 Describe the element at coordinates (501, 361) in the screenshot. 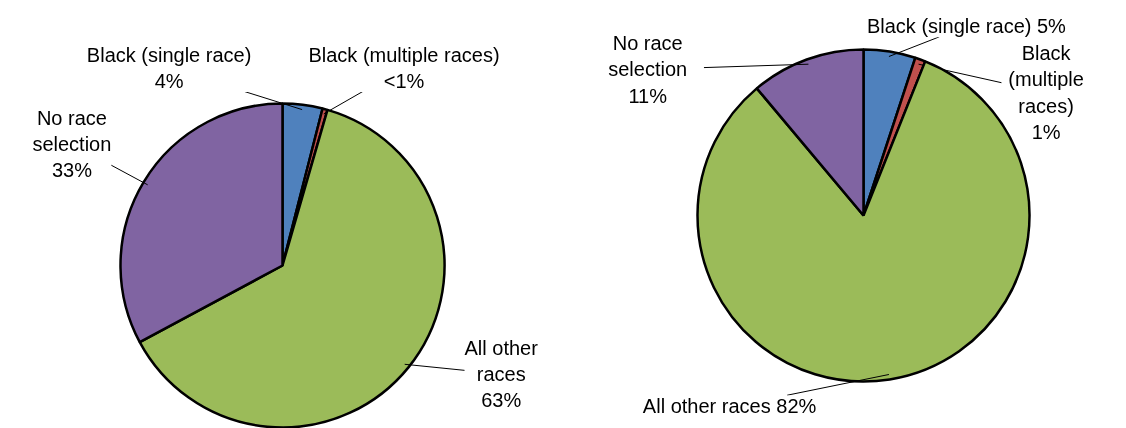

I see `slice-label: All other races` at that location.